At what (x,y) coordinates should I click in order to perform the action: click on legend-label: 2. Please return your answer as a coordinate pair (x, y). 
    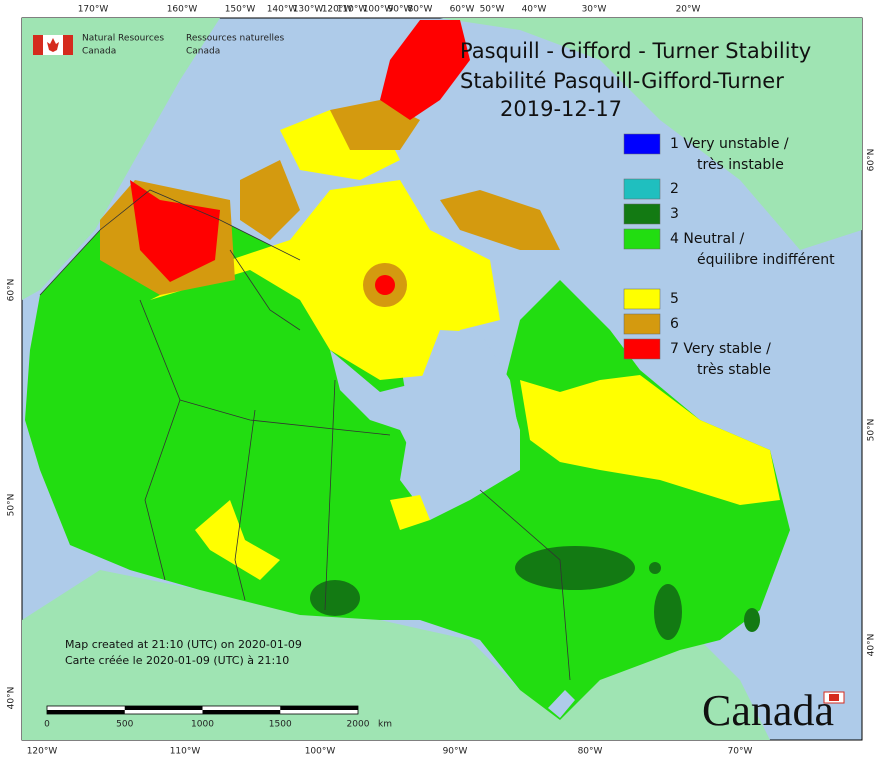
    Looking at the image, I should click on (674, 189).